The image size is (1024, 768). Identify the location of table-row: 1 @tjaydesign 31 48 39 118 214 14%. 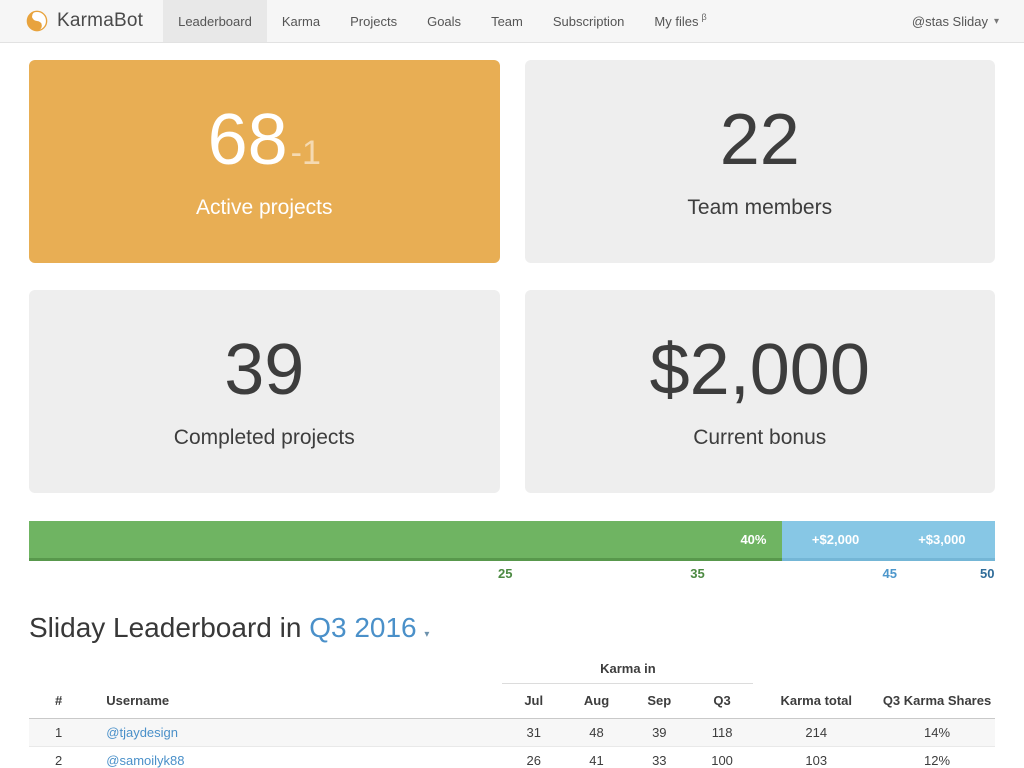
(512, 732).